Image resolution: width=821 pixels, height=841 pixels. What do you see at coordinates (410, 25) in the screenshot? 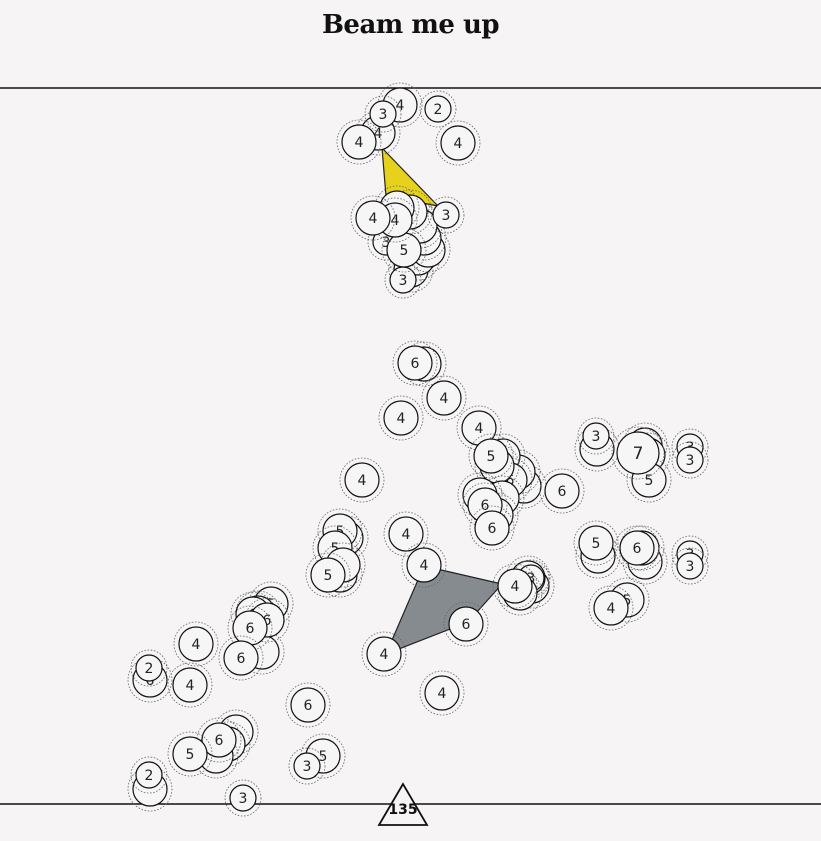
I see `page-title: Beam me up` at bounding box center [410, 25].